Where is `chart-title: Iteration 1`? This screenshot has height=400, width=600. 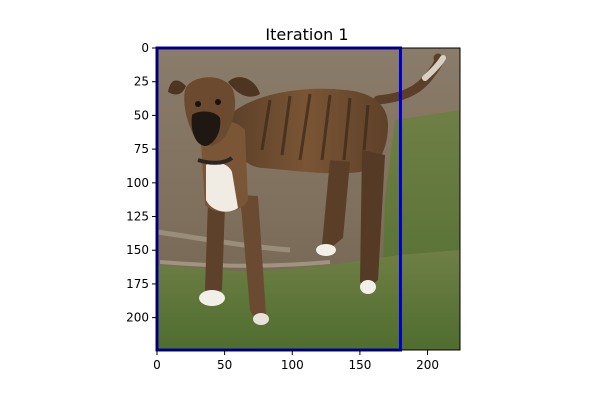 chart-title: Iteration 1 is located at coordinates (306, 34).